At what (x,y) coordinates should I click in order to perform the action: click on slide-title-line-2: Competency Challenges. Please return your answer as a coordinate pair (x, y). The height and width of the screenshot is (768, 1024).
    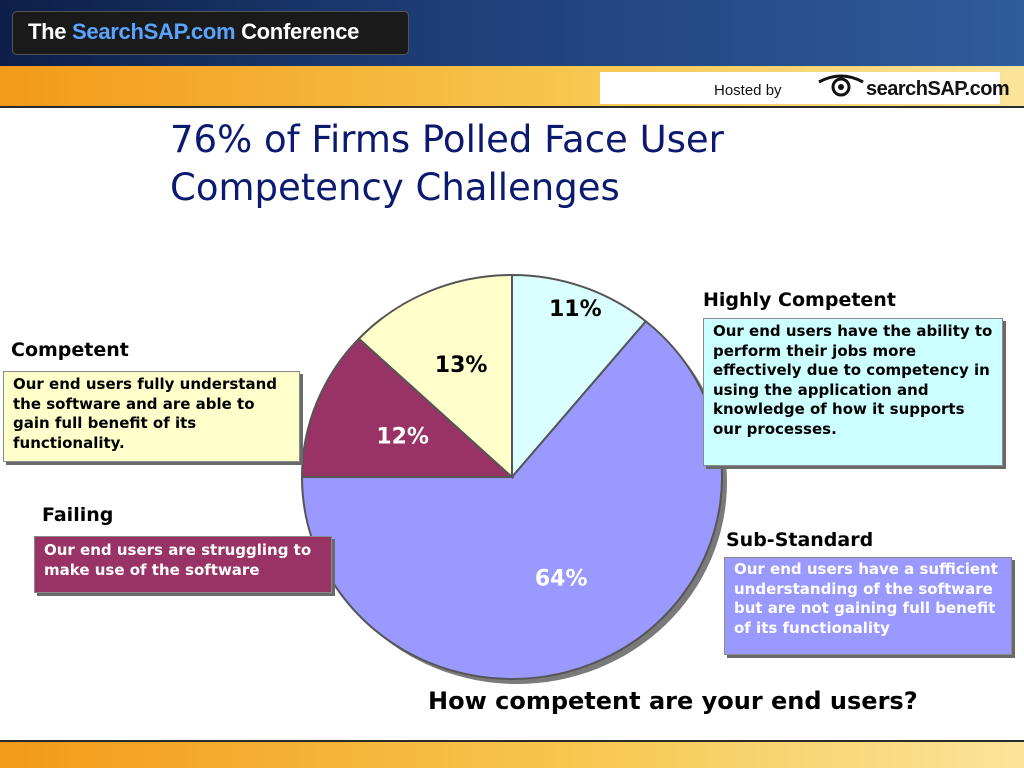
    Looking at the image, I should click on (395, 187).